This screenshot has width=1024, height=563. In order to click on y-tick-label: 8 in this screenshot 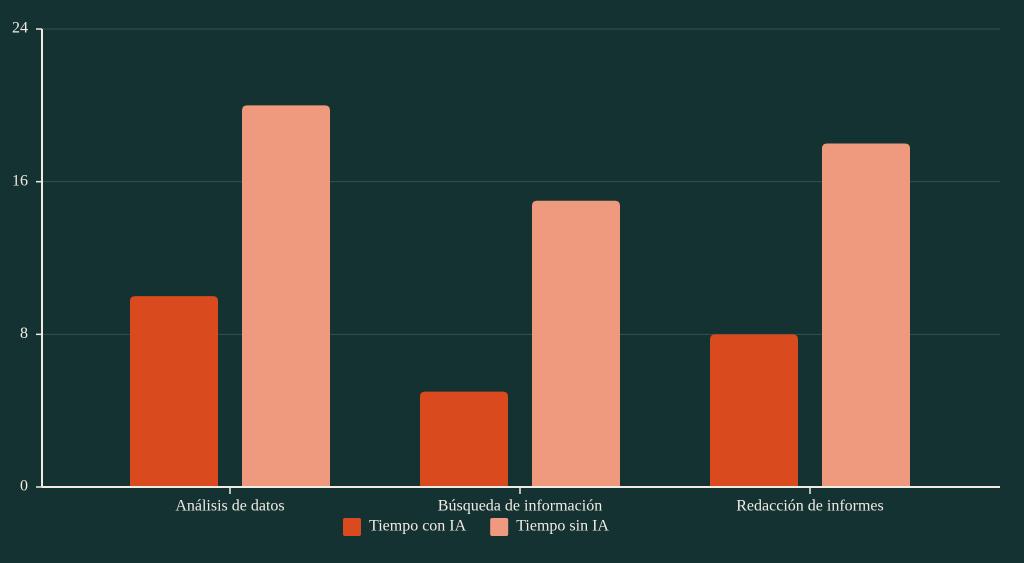, I will do `click(24, 333)`.